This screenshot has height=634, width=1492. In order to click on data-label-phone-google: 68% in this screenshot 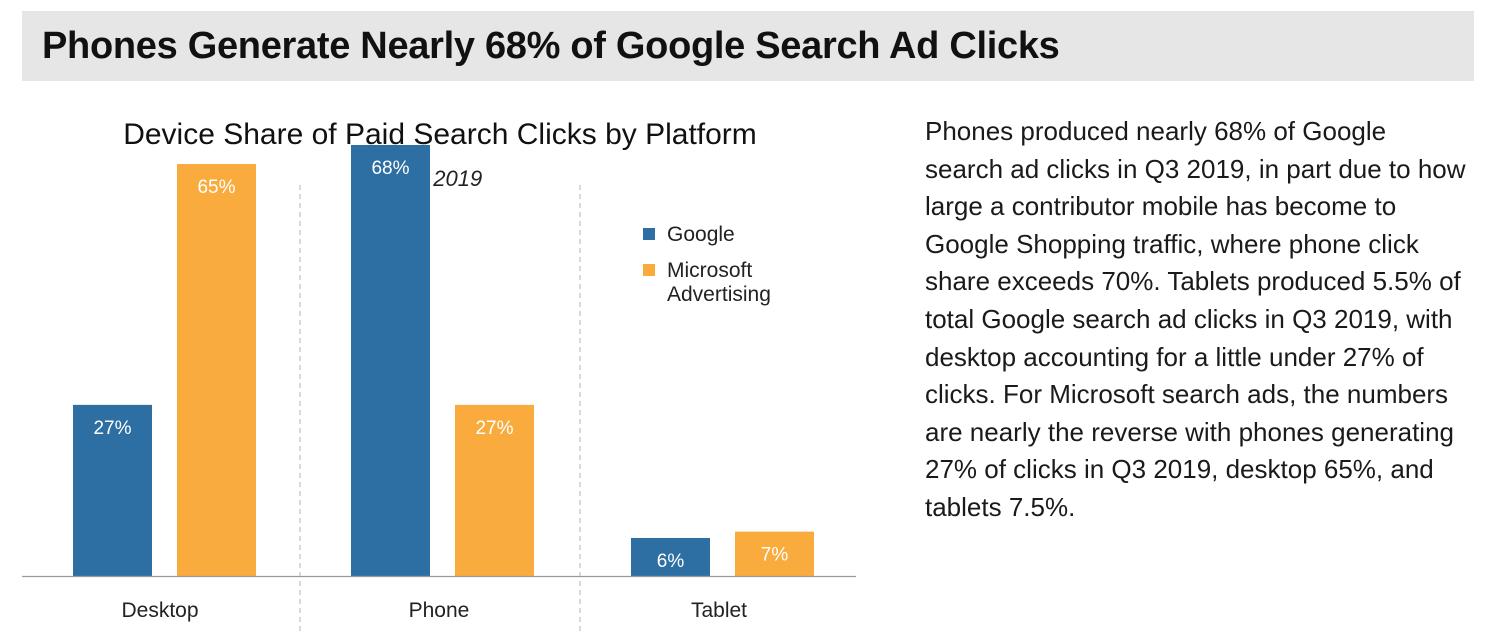, I will do `click(390, 168)`.